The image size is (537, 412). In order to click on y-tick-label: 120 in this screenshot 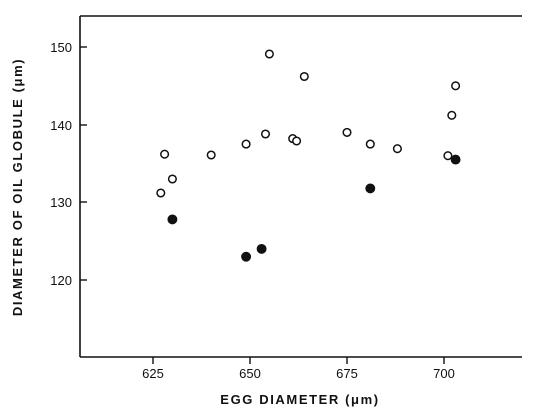, I will do `click(61, 280)`.